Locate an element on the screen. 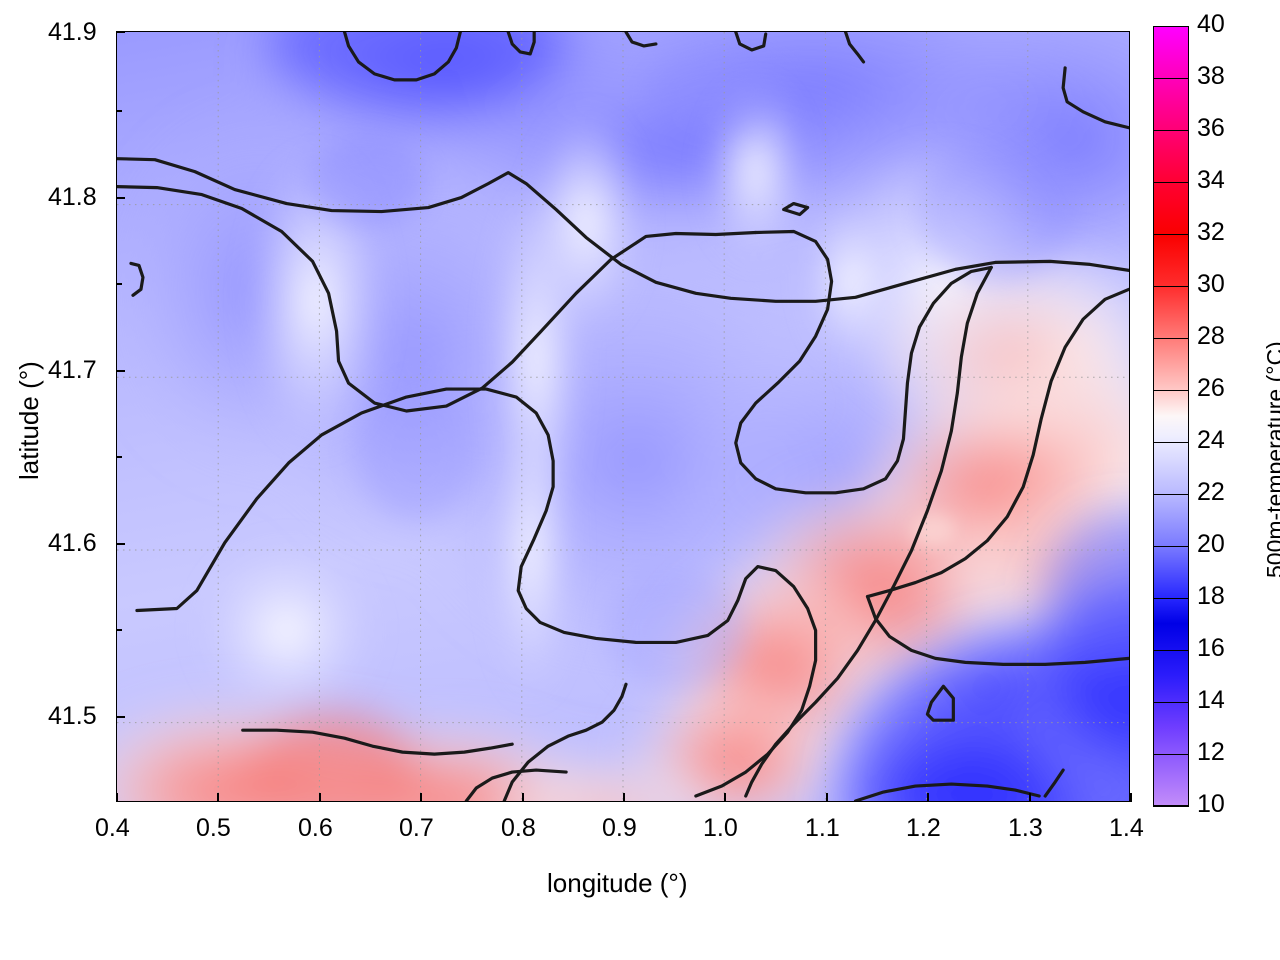 The image size is (1280, 960). x-tick-label: 0.8 is located at coordinates (518, 828).